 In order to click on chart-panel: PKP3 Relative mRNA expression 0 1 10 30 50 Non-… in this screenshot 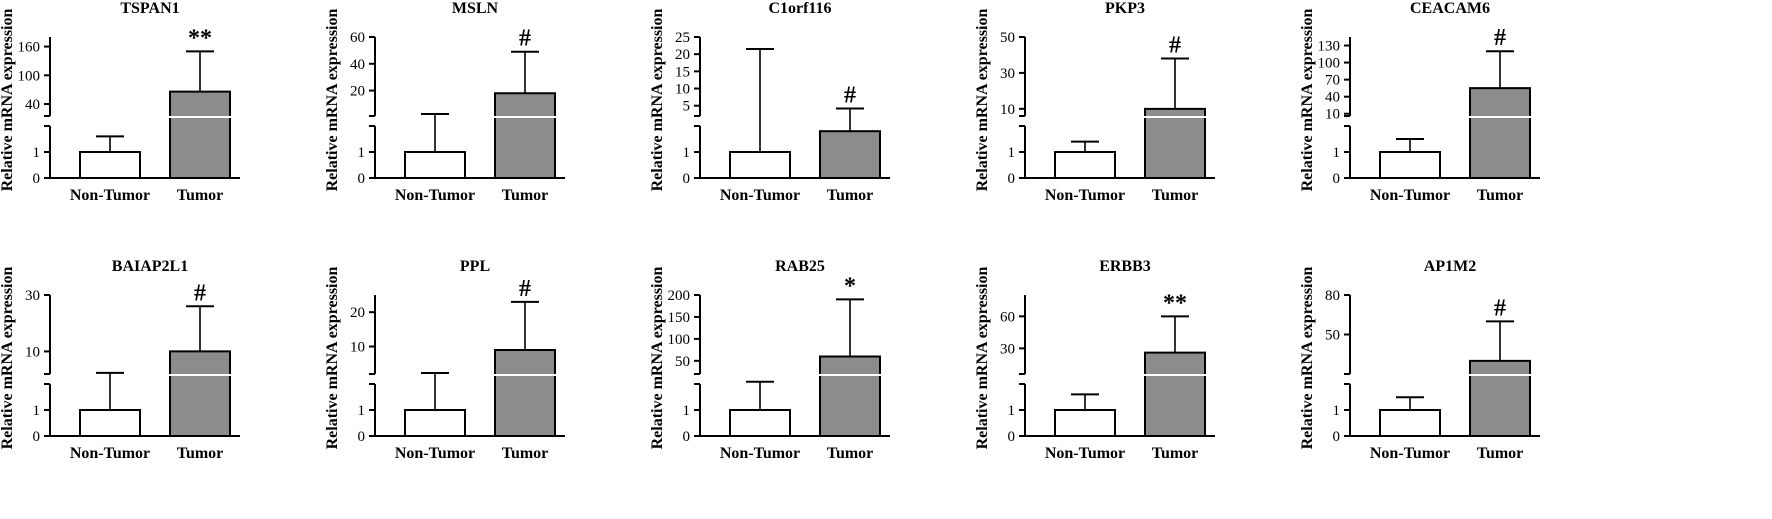, I will do `click(1094, 102)`.